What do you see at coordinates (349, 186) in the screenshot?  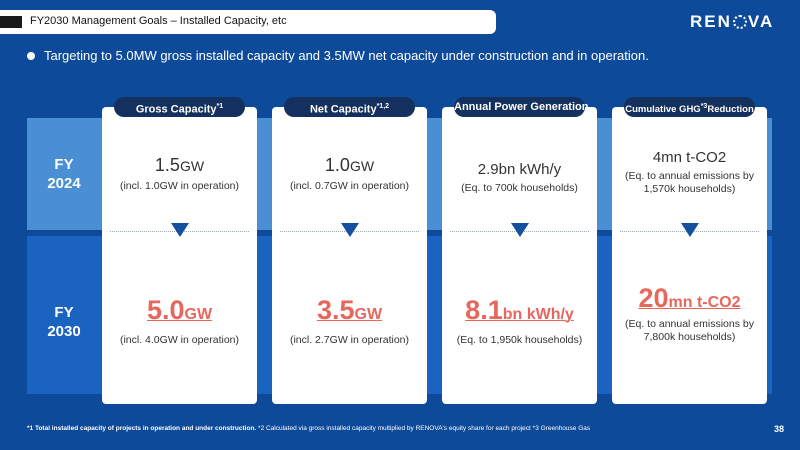 I see `fy2024-sub: (incl. 0.7GW in operation)` at bounding box center [349, 186].